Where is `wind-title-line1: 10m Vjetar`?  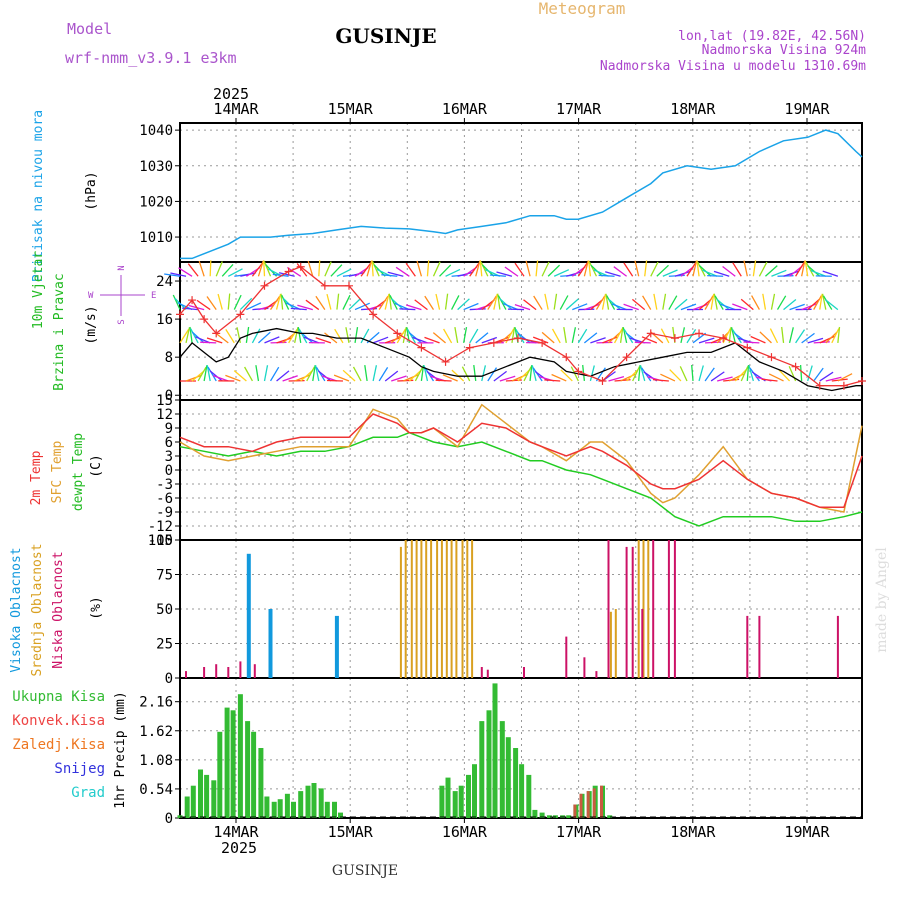
wind-title-line1: 10m Vjetar is located at coordinates (38, 290).